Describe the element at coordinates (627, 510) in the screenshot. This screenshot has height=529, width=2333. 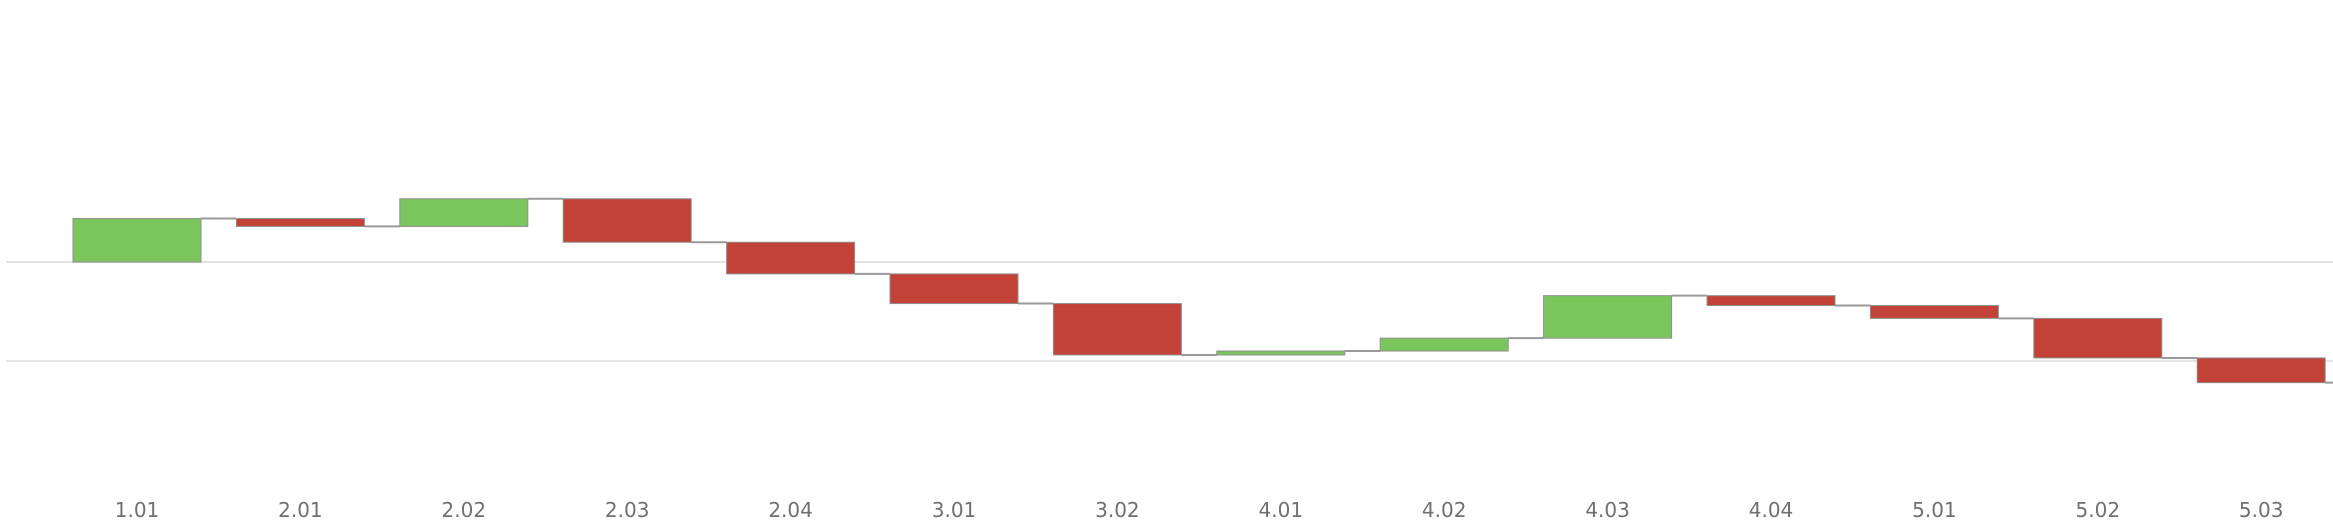
I see `x-tick-label: 2.03` at that location.